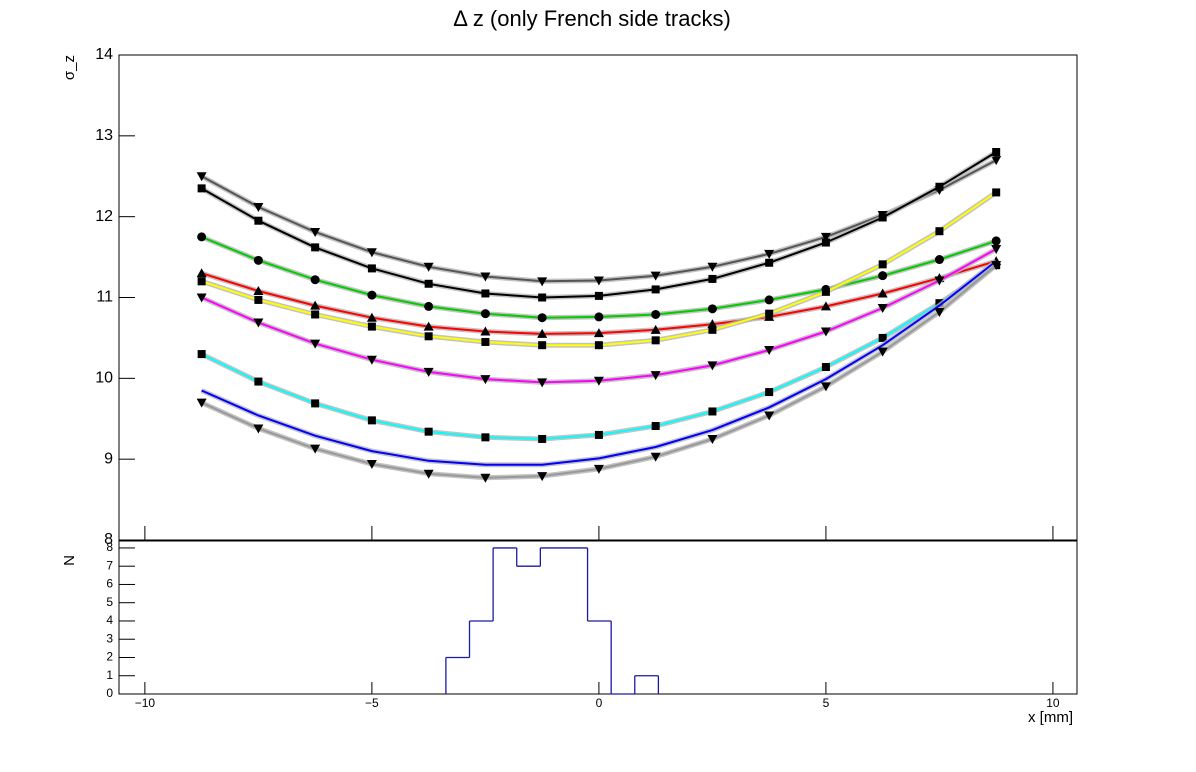  Describe the element at coordinates (109, 620) in the screenshot. I see `y-tick-label: 4` at that location.